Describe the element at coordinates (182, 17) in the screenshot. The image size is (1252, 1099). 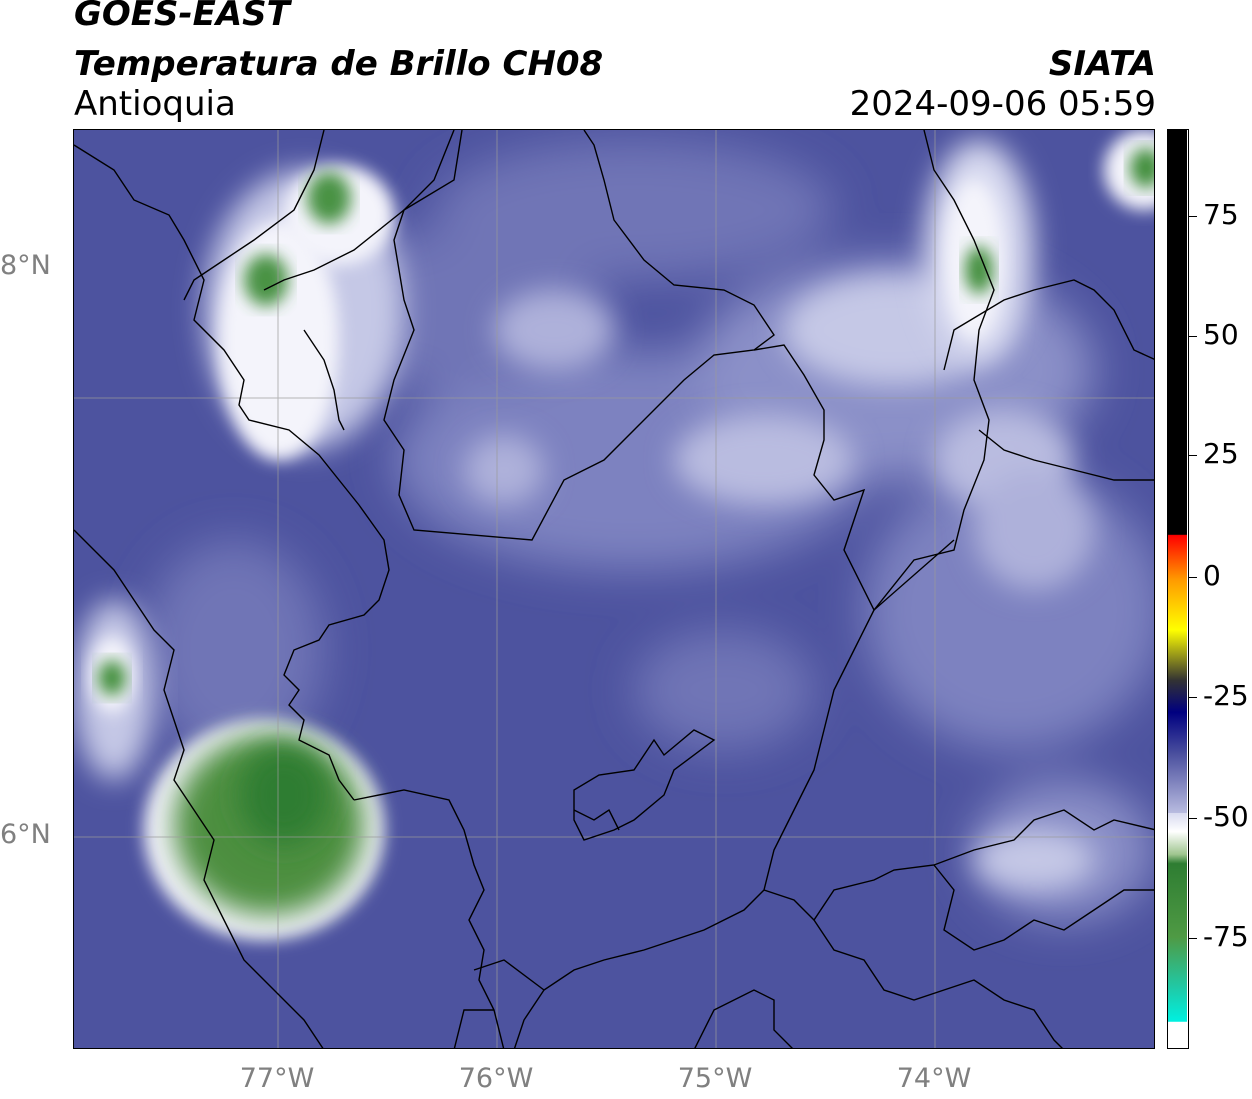
I see `satellite-title: GOES-EAST` at that location.